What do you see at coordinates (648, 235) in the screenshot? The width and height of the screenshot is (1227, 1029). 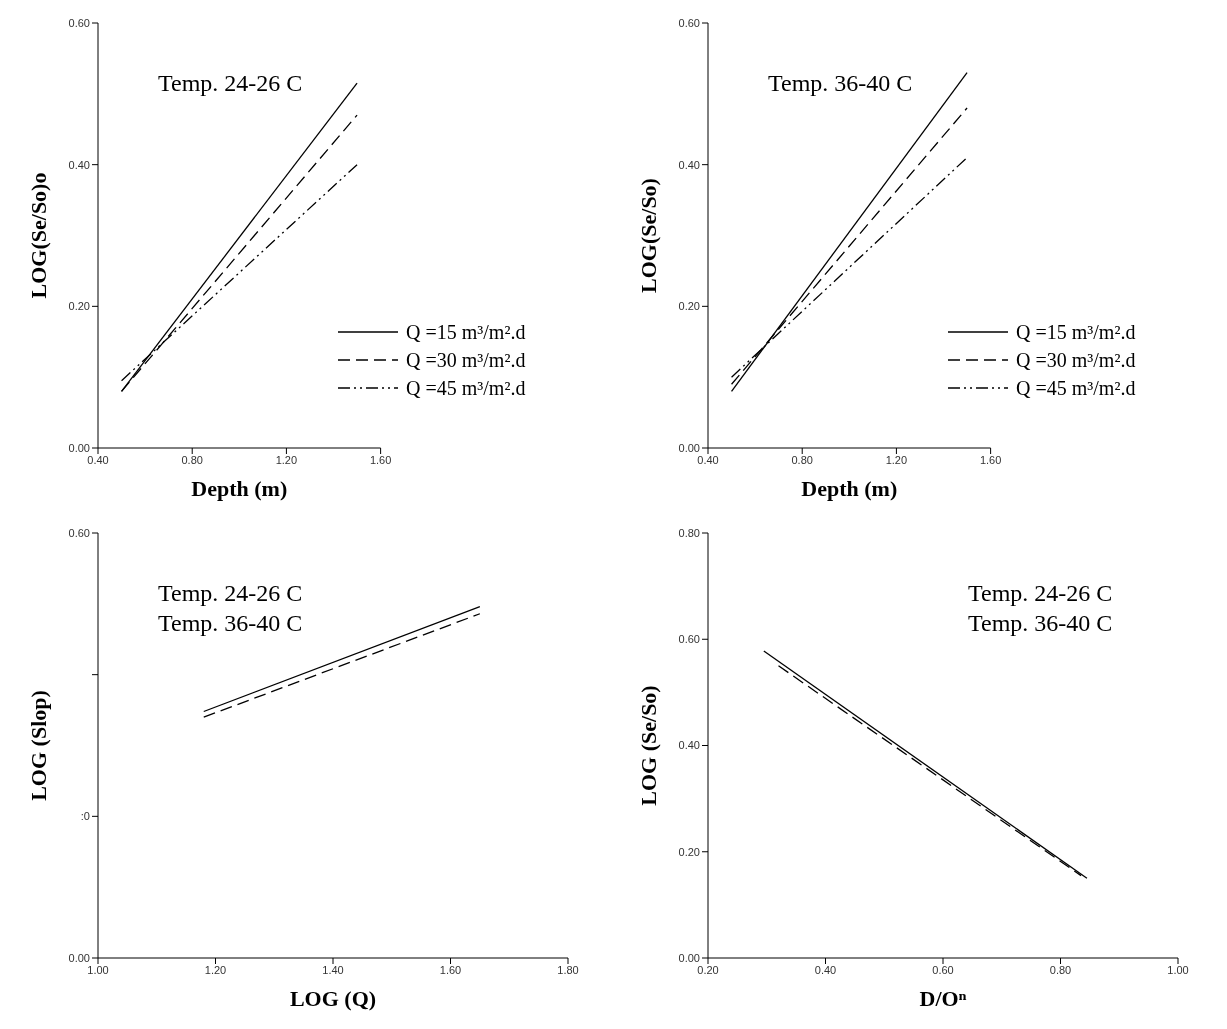 I see `y-axis-title: LOG(Se/So)` at bounding box center [648, 235].